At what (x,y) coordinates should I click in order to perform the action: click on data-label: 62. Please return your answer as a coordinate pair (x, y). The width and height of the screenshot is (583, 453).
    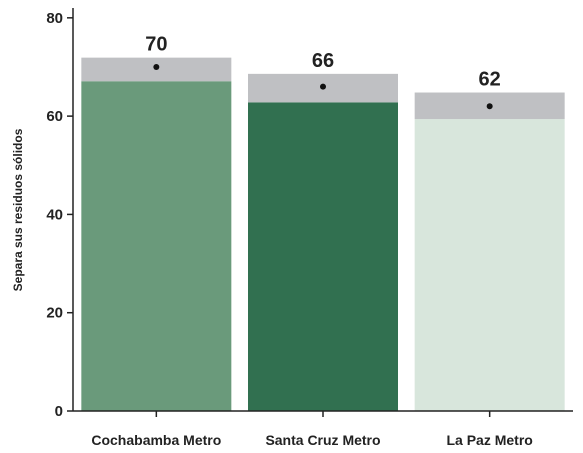
    Looking at the image, I should click on (490, 80).